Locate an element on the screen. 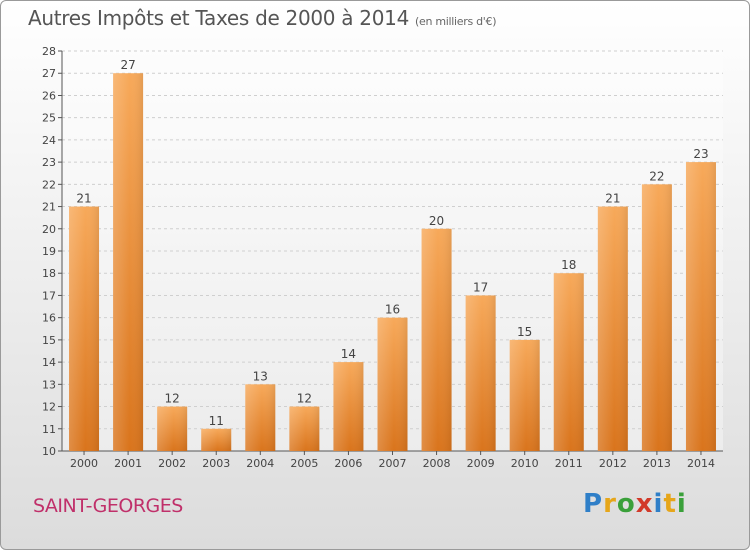  x-tick-label: 2013 is located at coordinates (657, 463).